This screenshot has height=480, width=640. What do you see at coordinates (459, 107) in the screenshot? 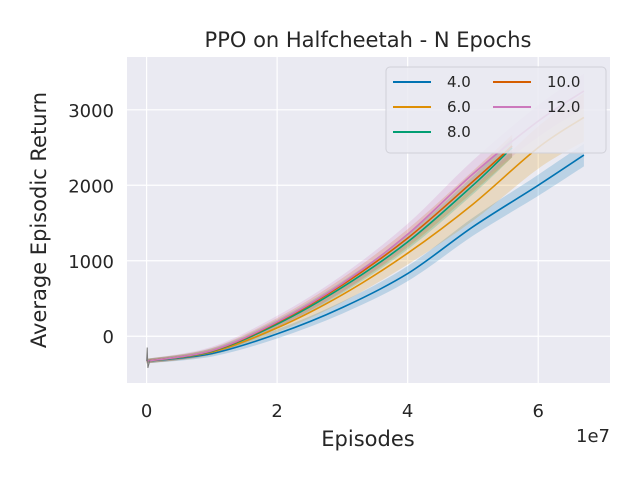
I see `legend-label-6.0: 6.0` at bounding box center [459, 107].